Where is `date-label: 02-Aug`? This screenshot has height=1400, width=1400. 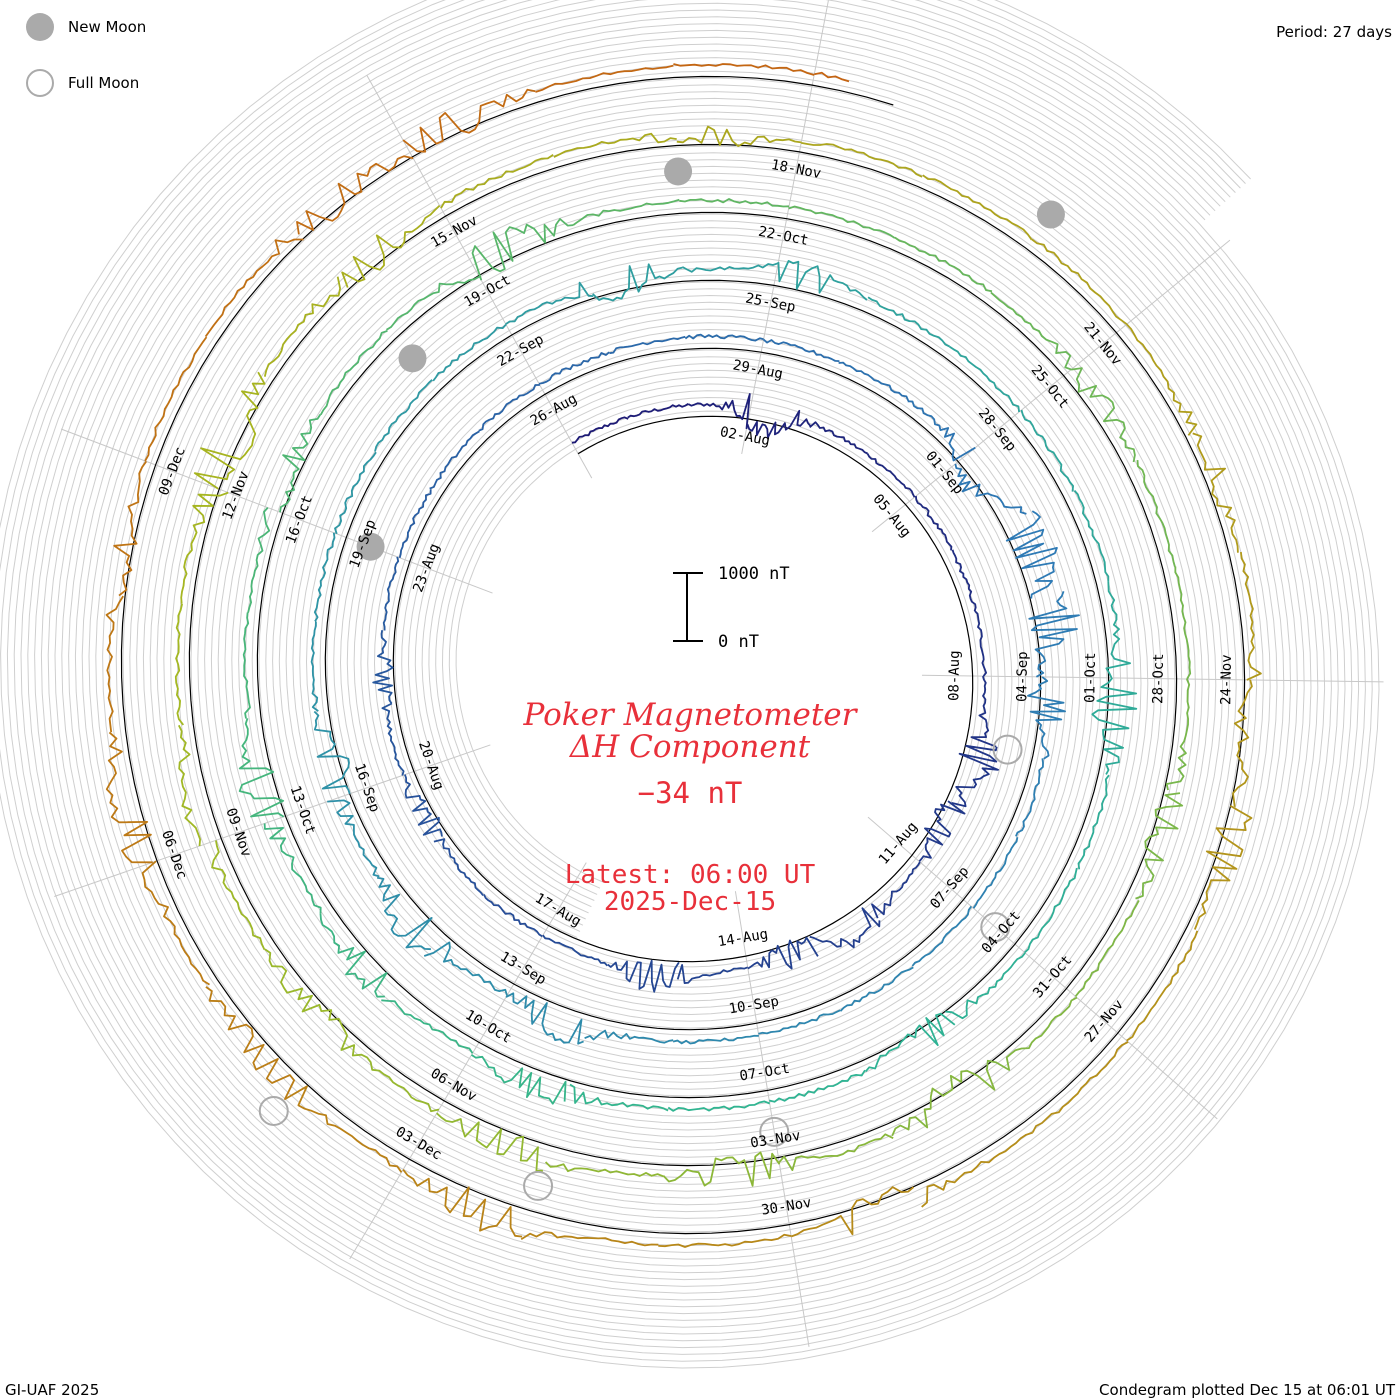
date-label: 02-Aug is located at coordinates (745, 436).